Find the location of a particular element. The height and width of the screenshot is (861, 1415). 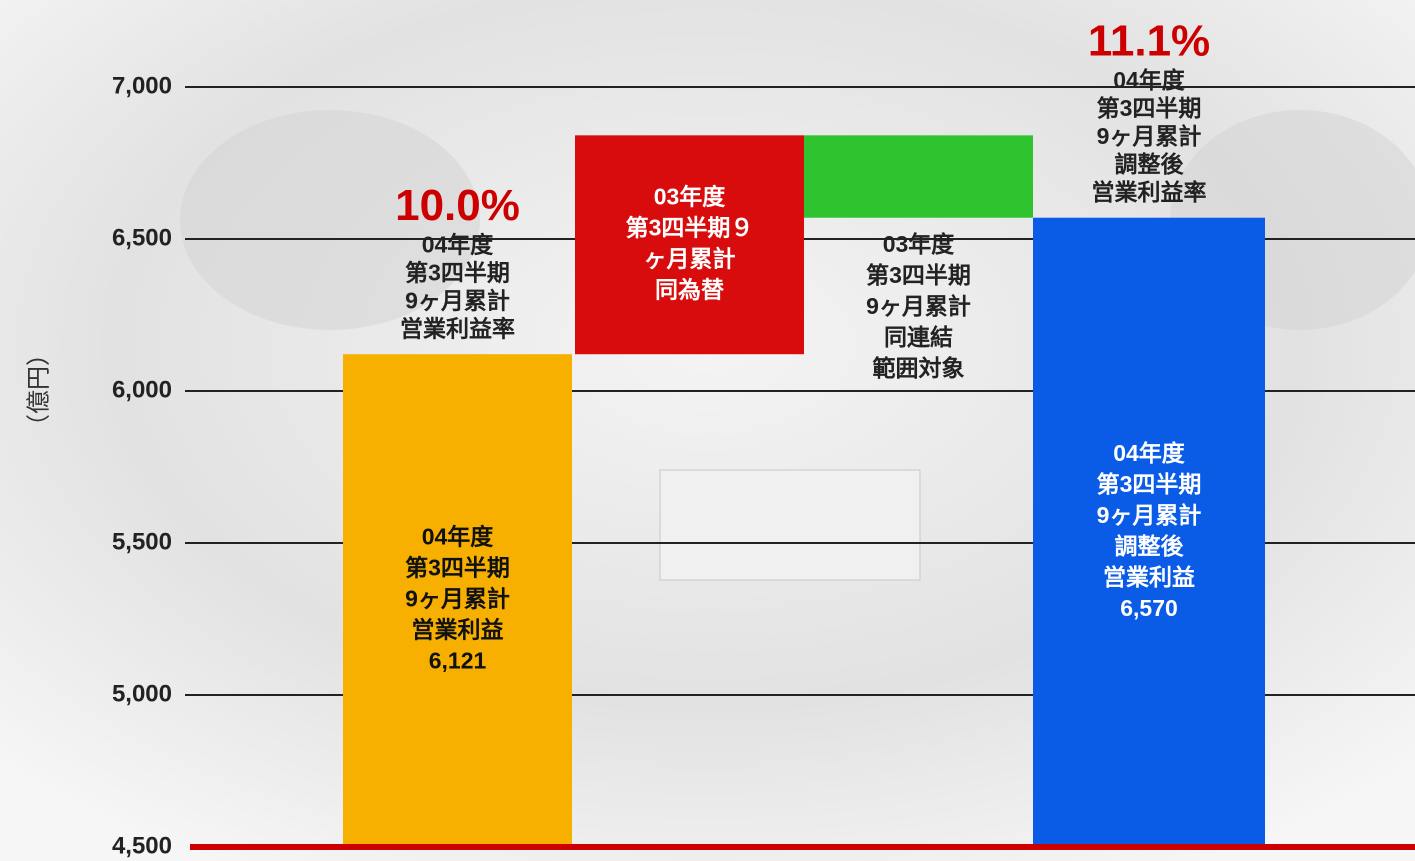

rate-label: 10.0% is located at coordinates (457, 205).